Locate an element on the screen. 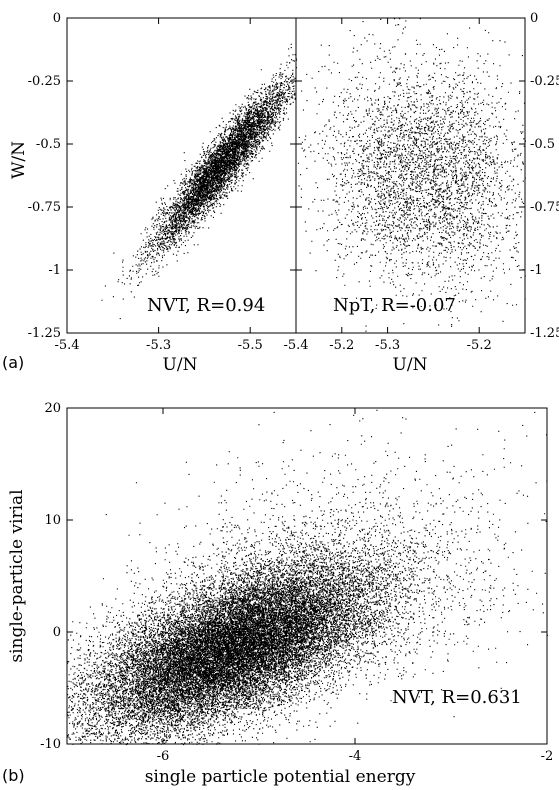 This screenshot has height=790, width=559. panel-a-left-xlabel: U/N is located at coordinates (180, 365).